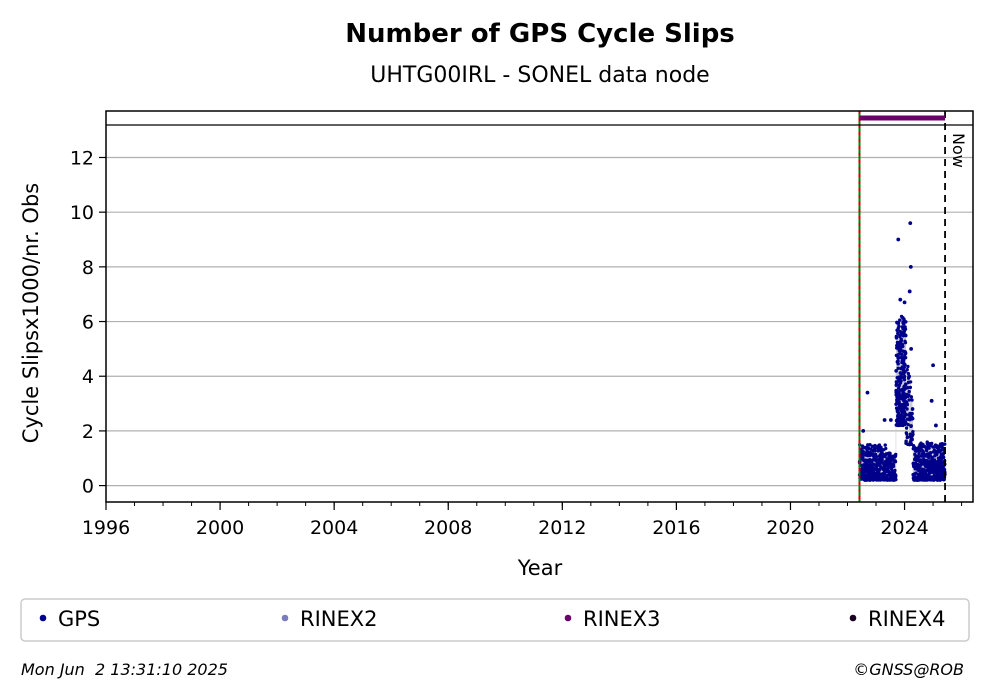 The image size is (992, 699). What do you see at coordinates (908, 669) in the screenshot?
I see `footer-copyright: ©GNSS@ROB` at bounding box center [908, 669].